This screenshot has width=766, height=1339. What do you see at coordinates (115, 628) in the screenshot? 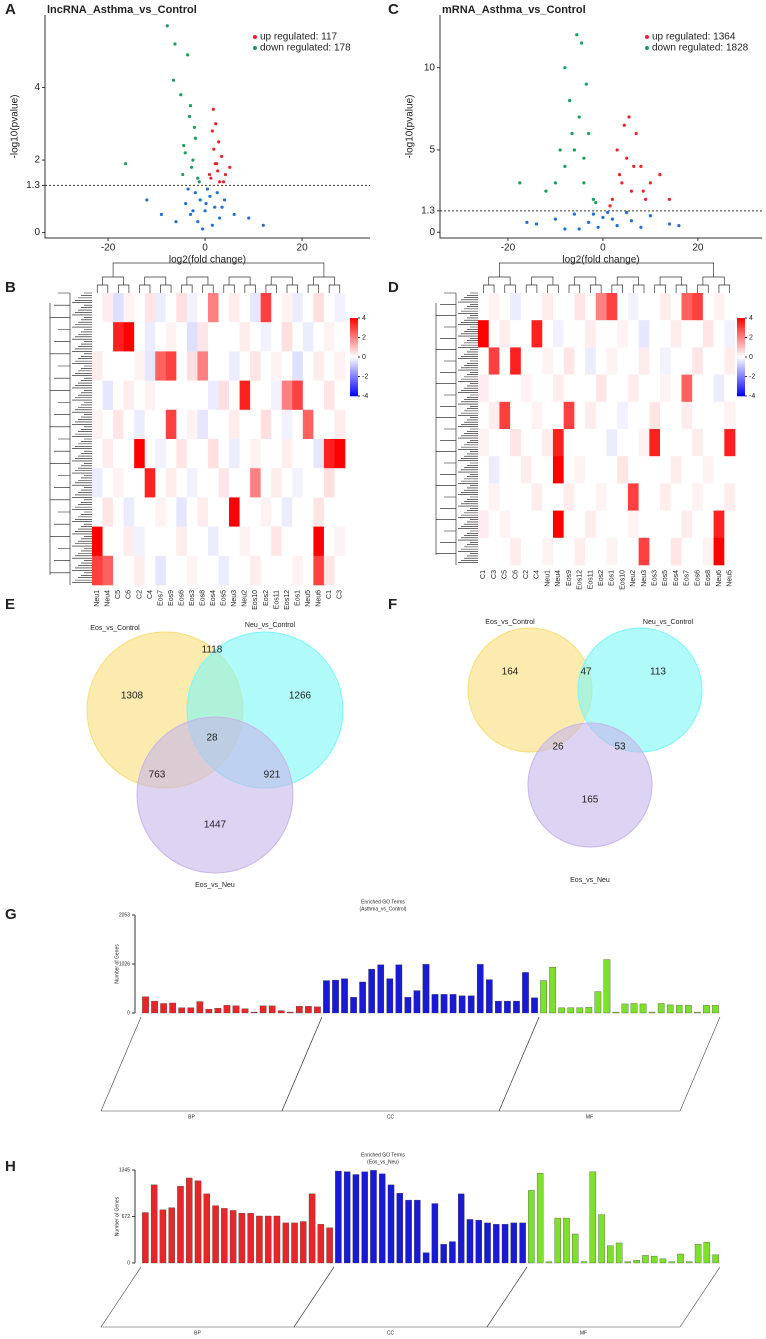
I see `set-label: Eos_vs_Control` at bounding box center [115, 628].